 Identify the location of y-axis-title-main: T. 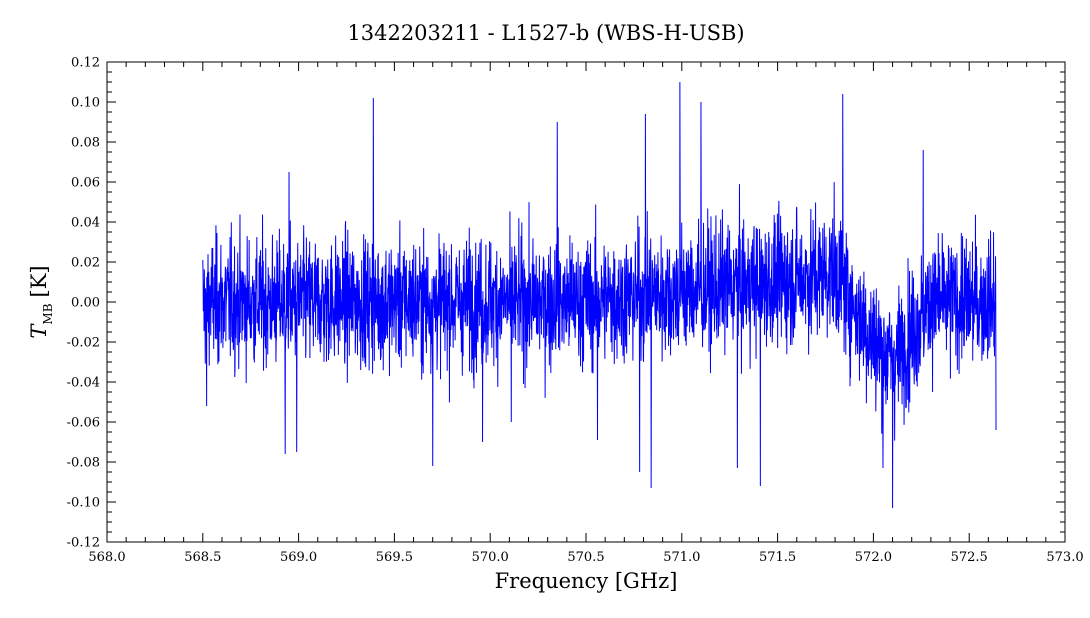
(39, 331).